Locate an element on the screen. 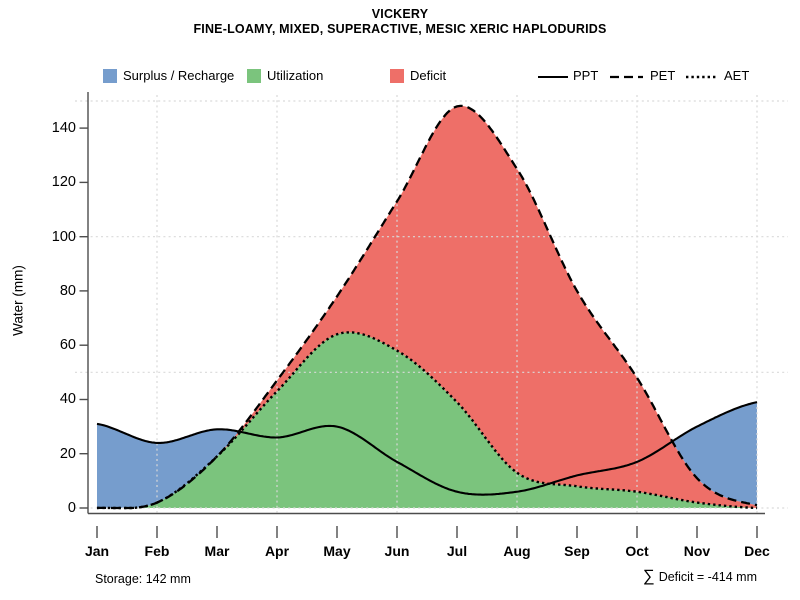  legend-line-sample-aet is located at coordinates (701, 76).